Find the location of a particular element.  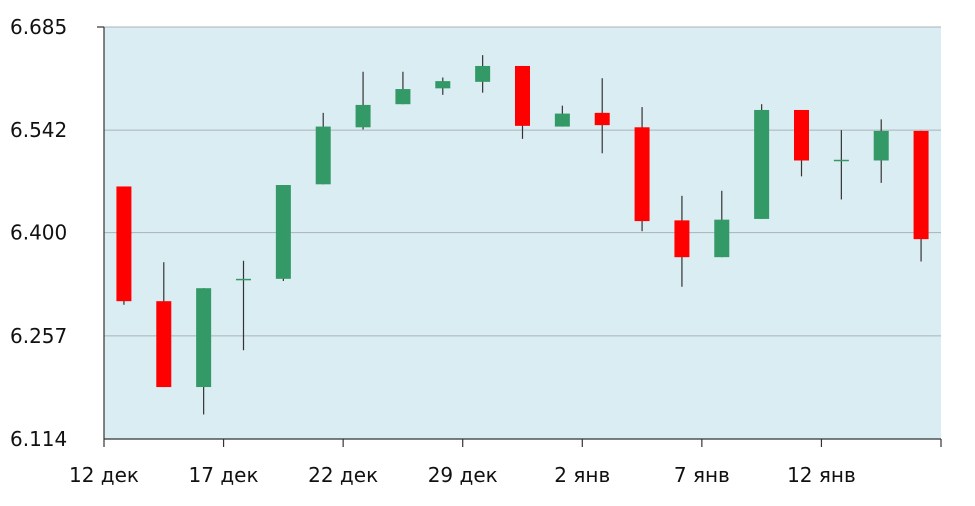

y-tick-label: 6.400 is located at coordinates (38, 233).